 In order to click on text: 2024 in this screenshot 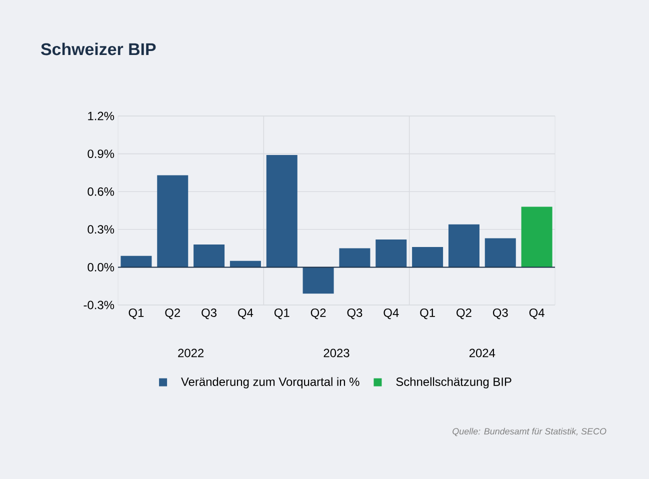, I will do `click(482, 353)`.